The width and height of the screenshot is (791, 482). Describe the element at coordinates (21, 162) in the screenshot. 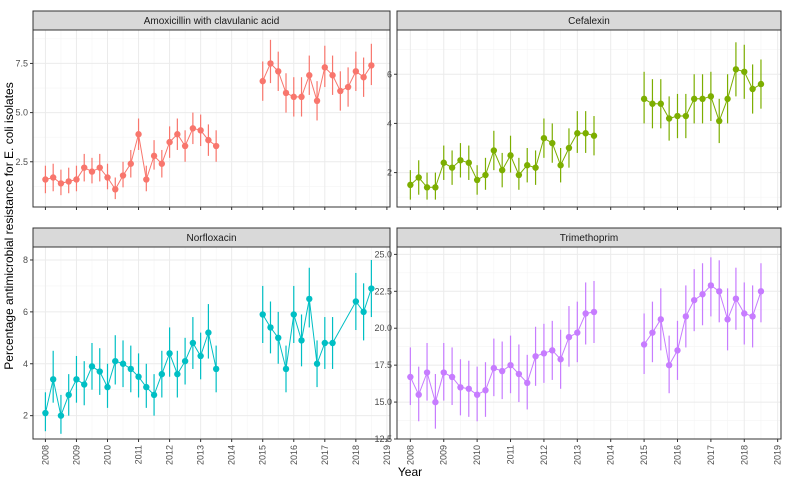

I see `y-tick-label: 2.5` at that location.